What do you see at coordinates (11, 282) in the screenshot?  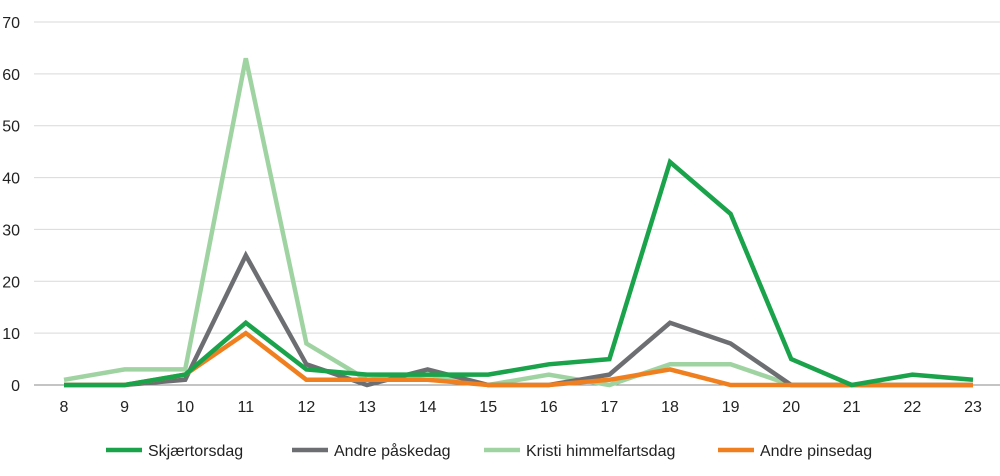 I see `y-tick-label: 20` at bounding box center [11, 282].